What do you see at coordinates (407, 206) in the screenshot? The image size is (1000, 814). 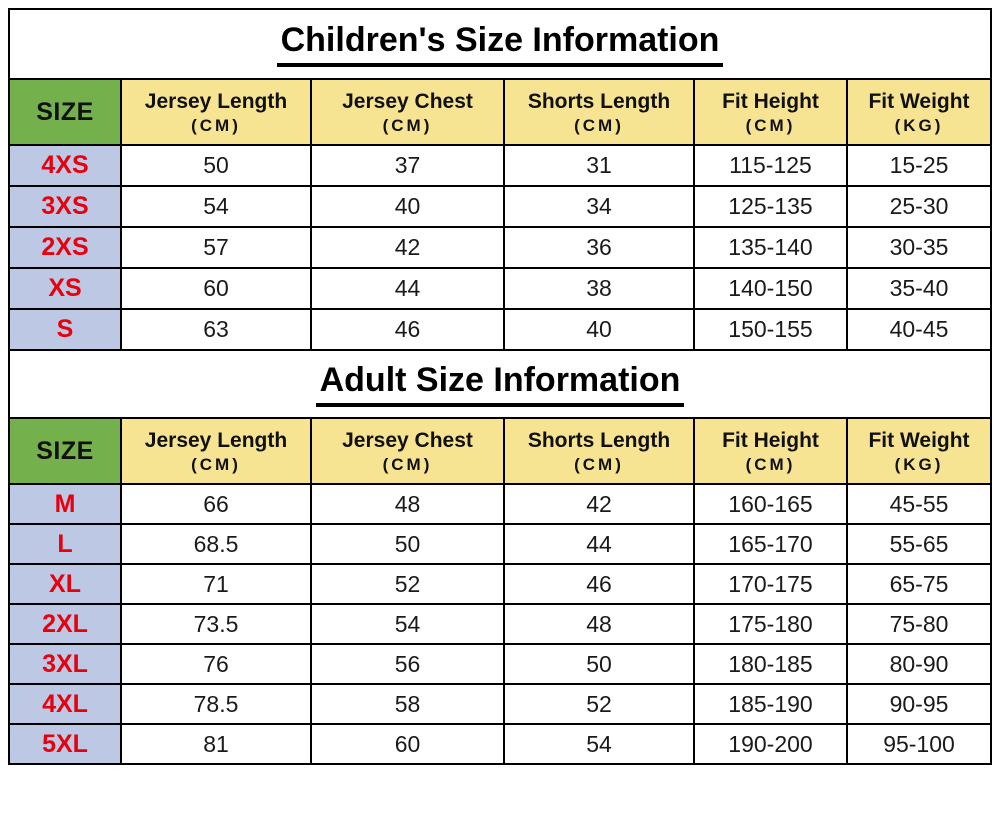 I see `jersey-chest-value: 40` at bounding box center [407, 206].